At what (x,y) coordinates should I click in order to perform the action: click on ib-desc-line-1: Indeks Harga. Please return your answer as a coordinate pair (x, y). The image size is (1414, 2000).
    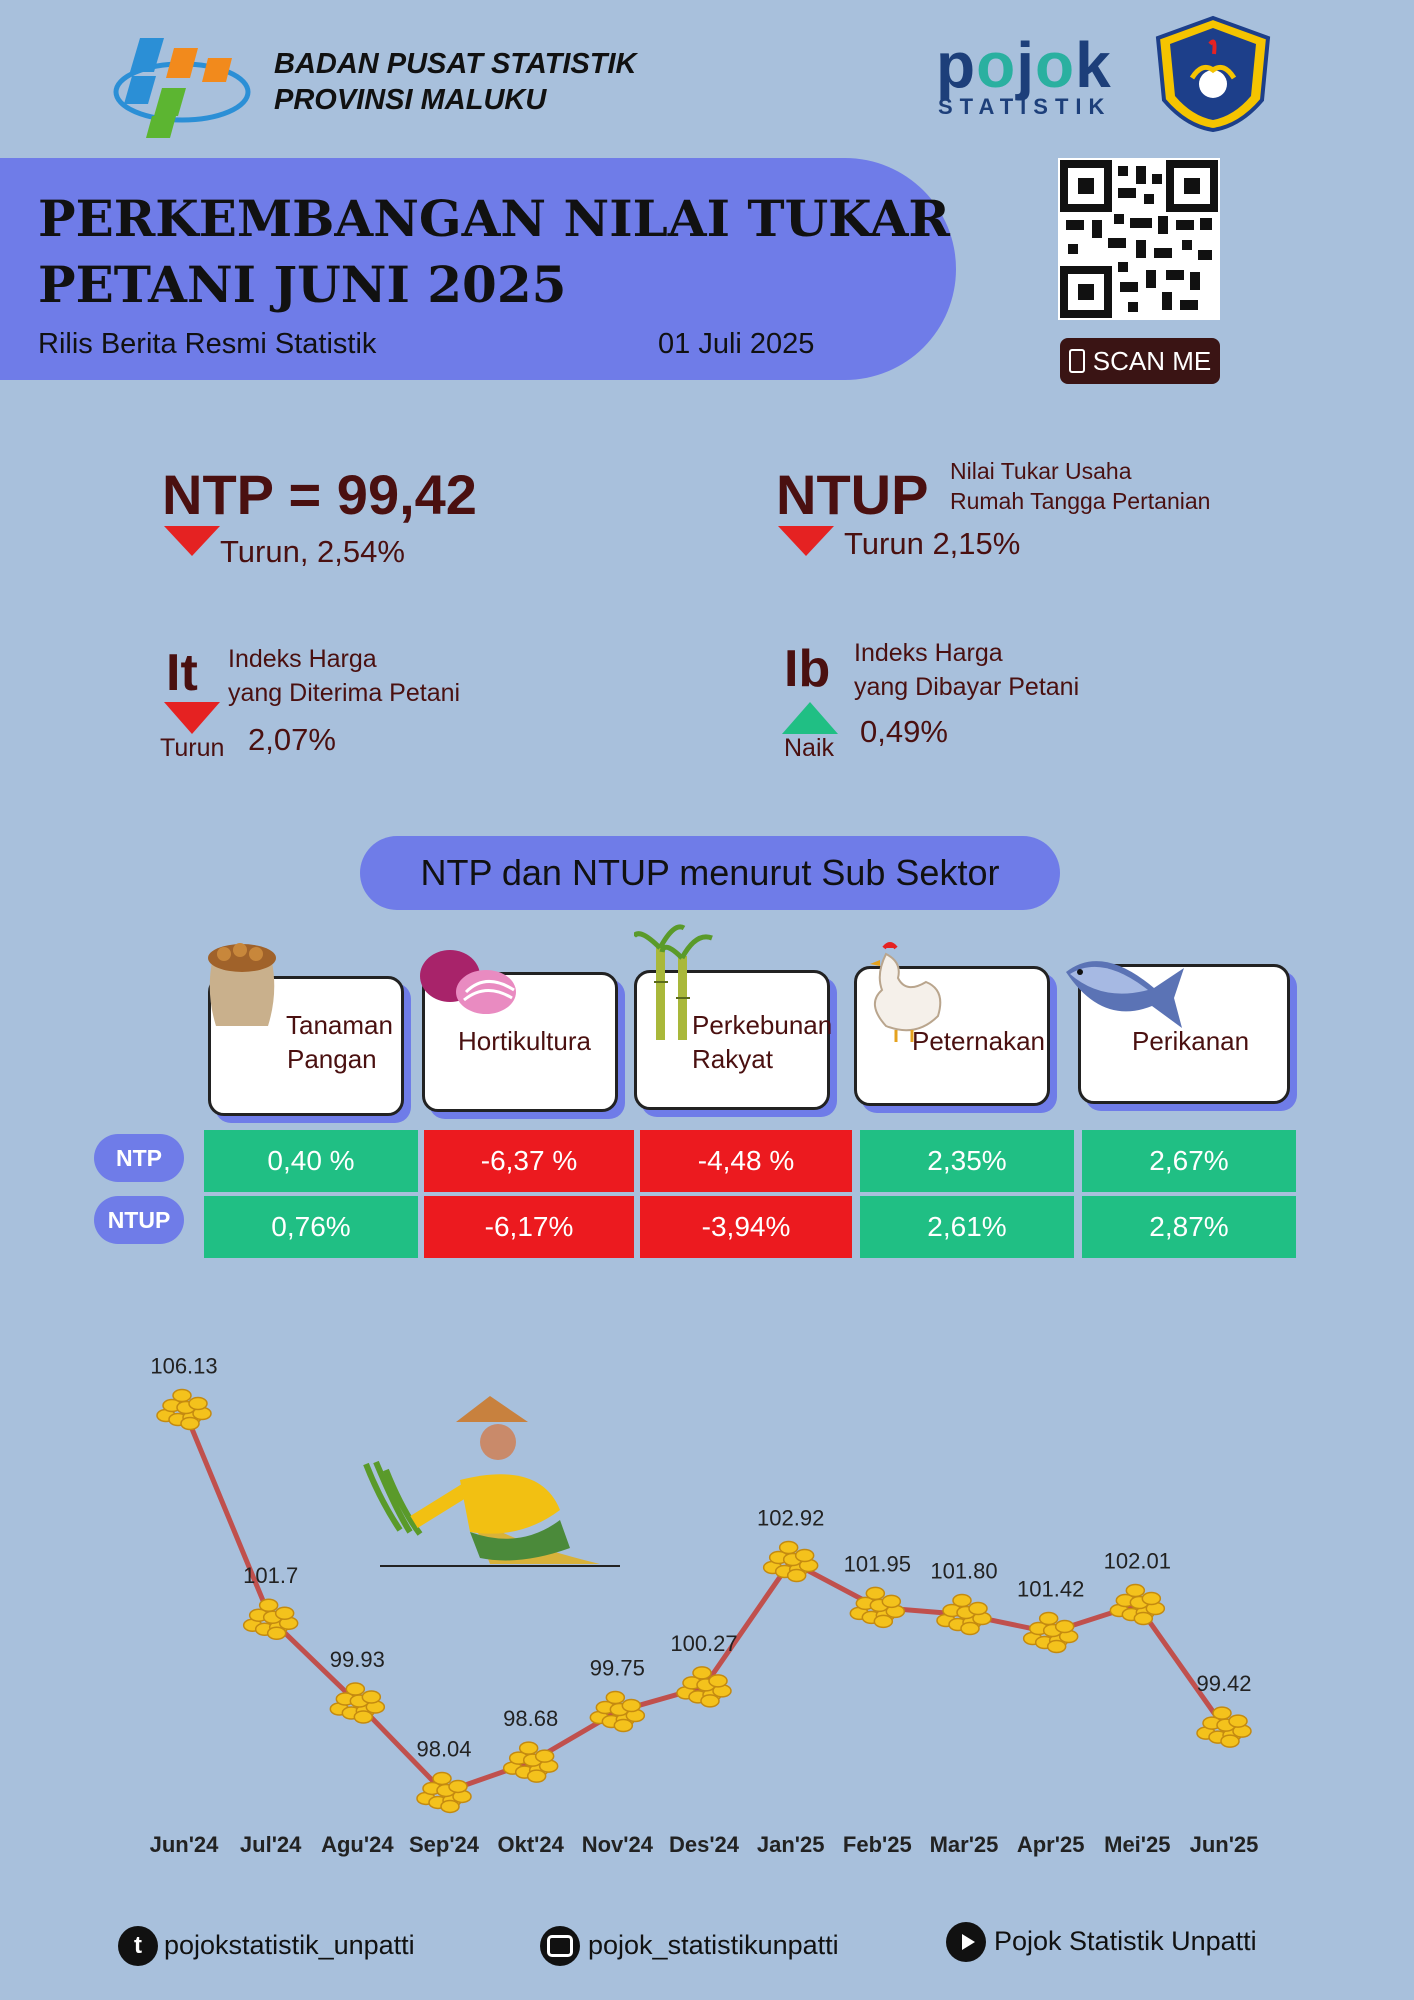
    Looking at the image, I should click on (928, 653).